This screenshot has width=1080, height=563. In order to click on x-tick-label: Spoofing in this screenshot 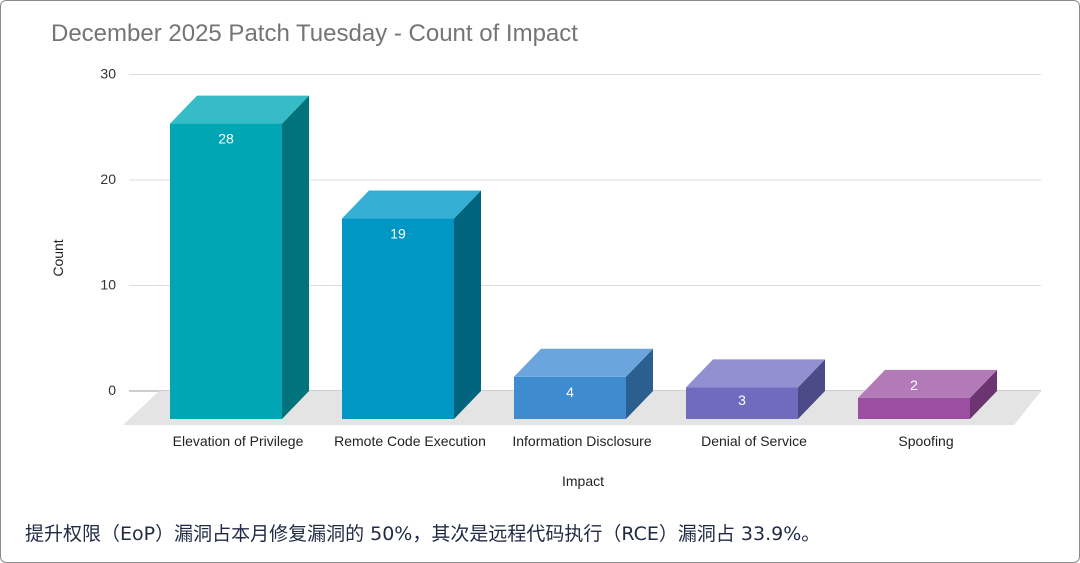, I will do `click(925, 441)`.